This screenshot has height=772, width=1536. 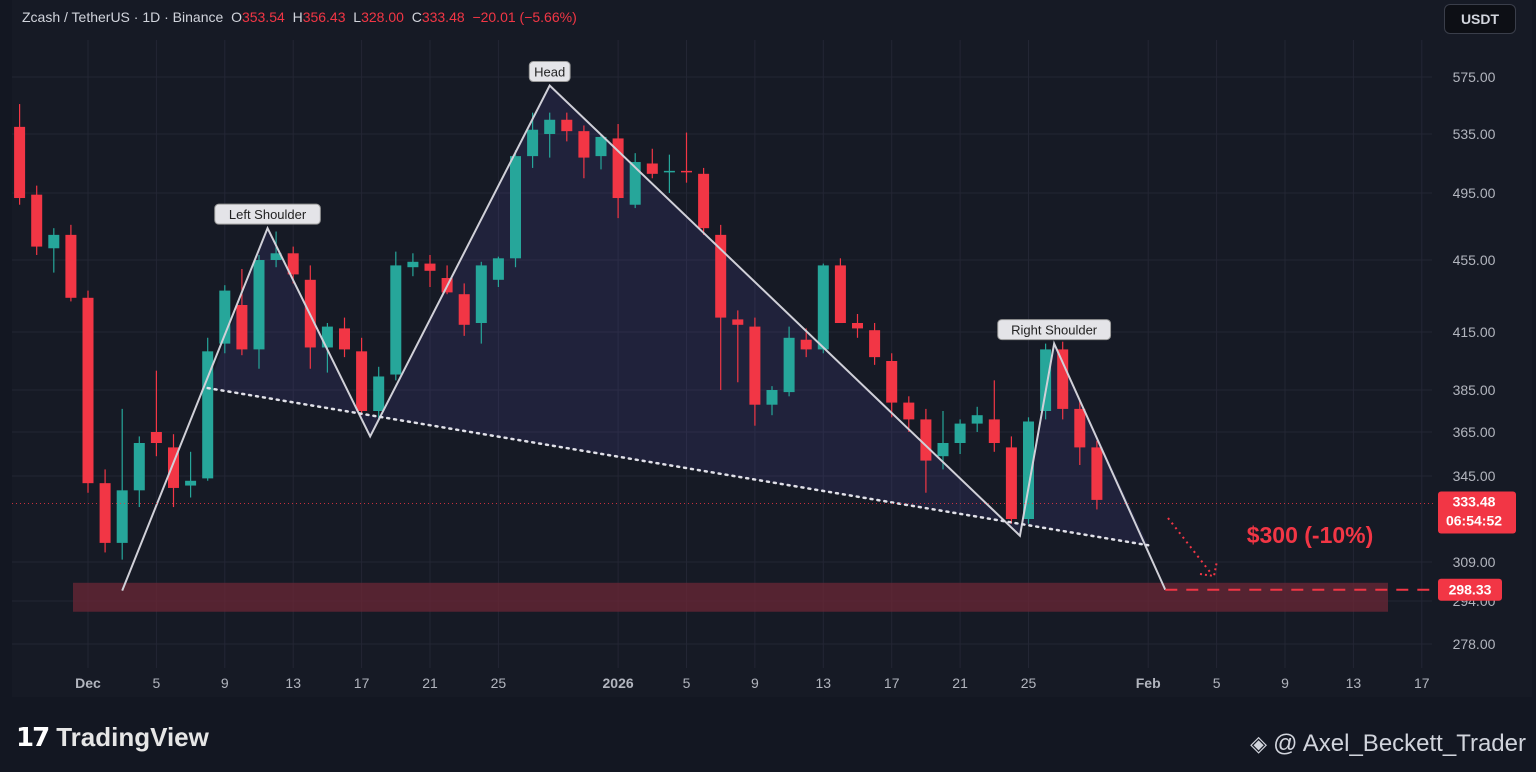 What do you see at coordinates (1474, 562) in the screenshot?
I see `y-axis-tick-label: 309.00` at bounding box center [1474, 562].